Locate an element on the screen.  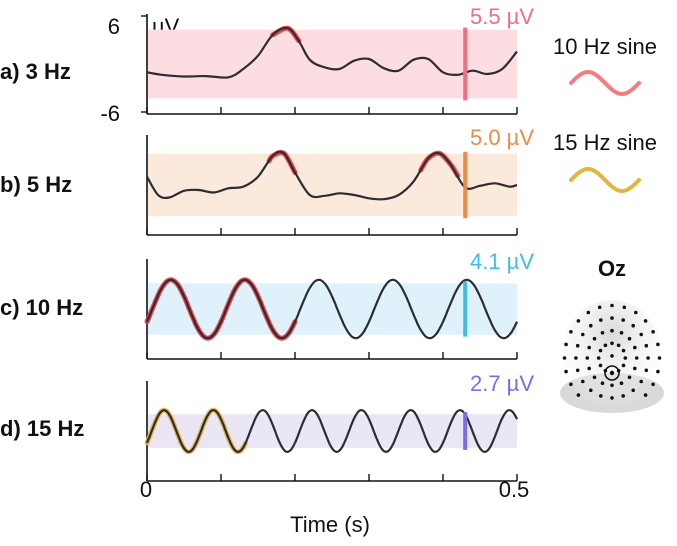
electrode-dots is located at coordinates (612, 351).